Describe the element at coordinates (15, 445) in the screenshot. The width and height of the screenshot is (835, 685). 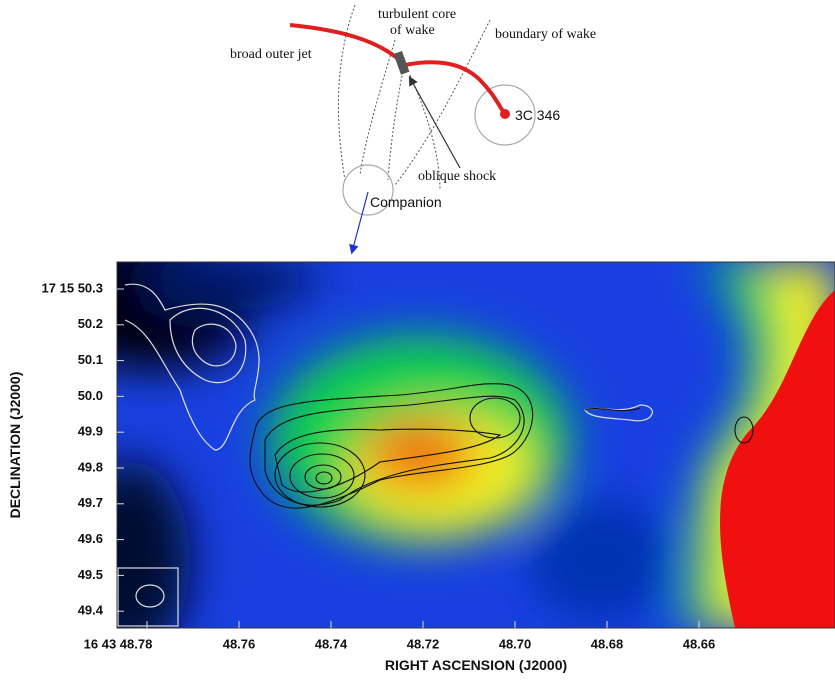
I see `y-axis-title: DECLINATION (J2000)` at that location.